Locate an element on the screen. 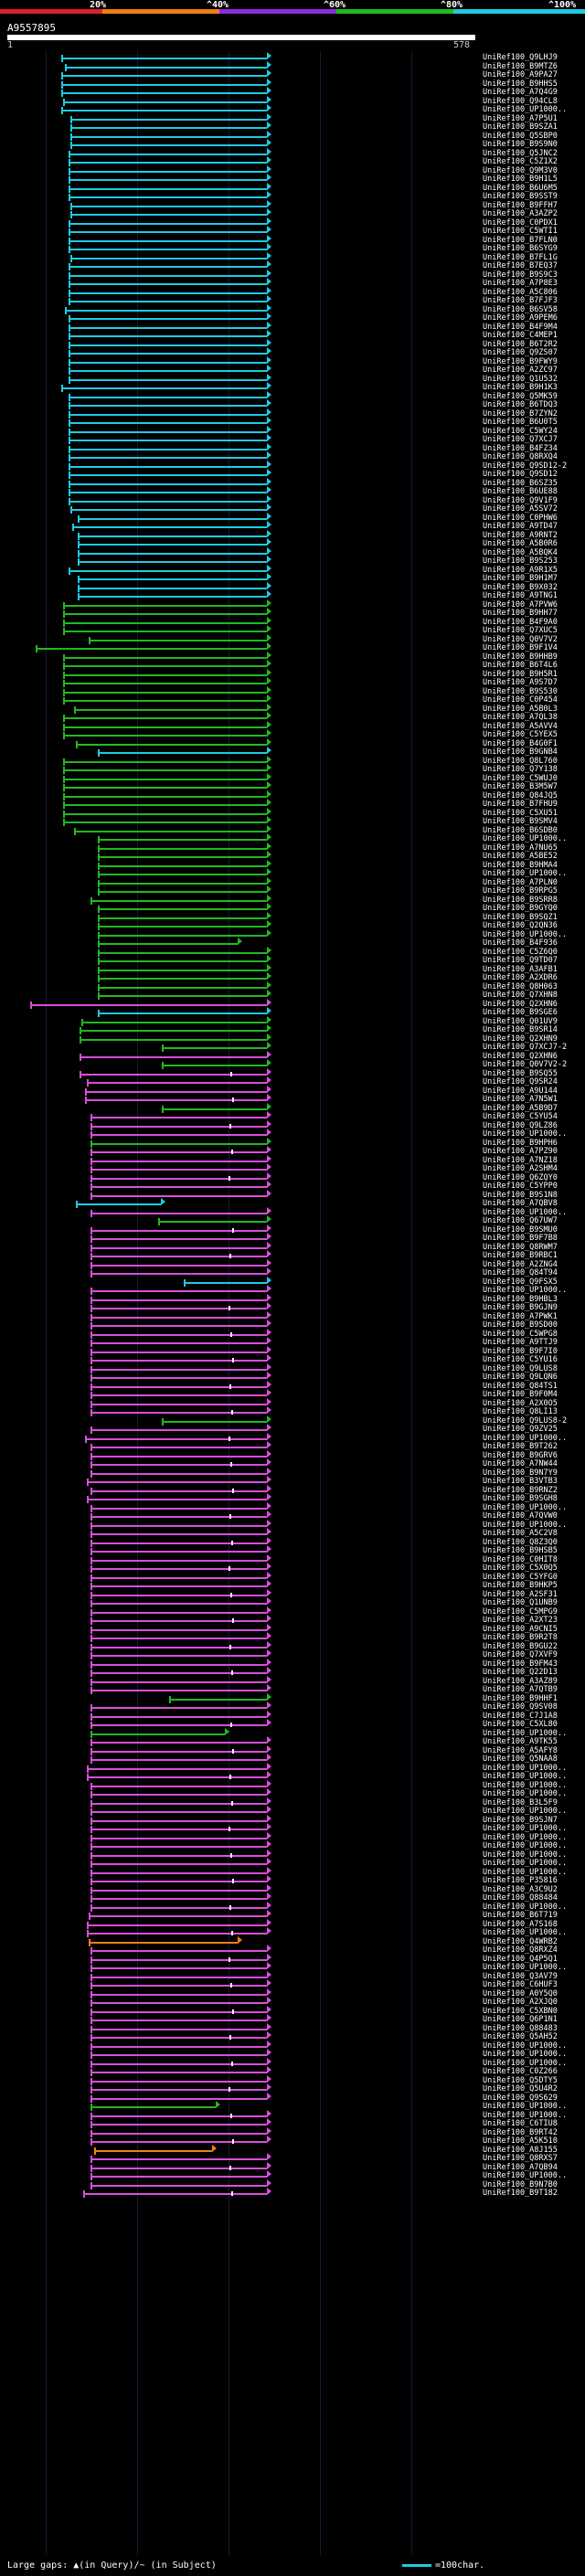  hit-row: UniRef100_A9CNI5 is located at coordinates (293, 1629).